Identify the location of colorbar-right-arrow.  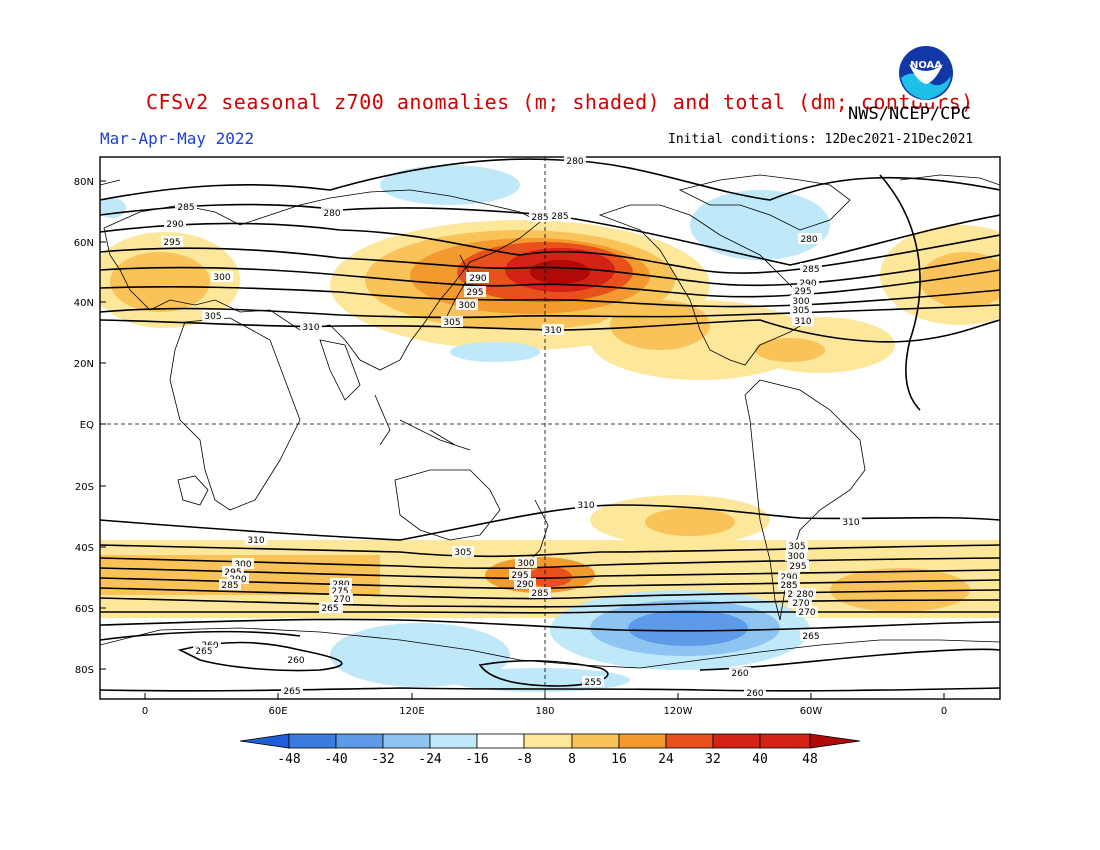
(835, 741).